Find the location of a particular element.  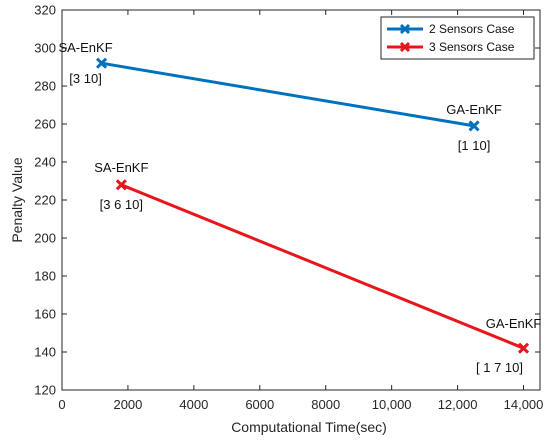

x-tick-label: 2000 is located at coordinates (127, 404).